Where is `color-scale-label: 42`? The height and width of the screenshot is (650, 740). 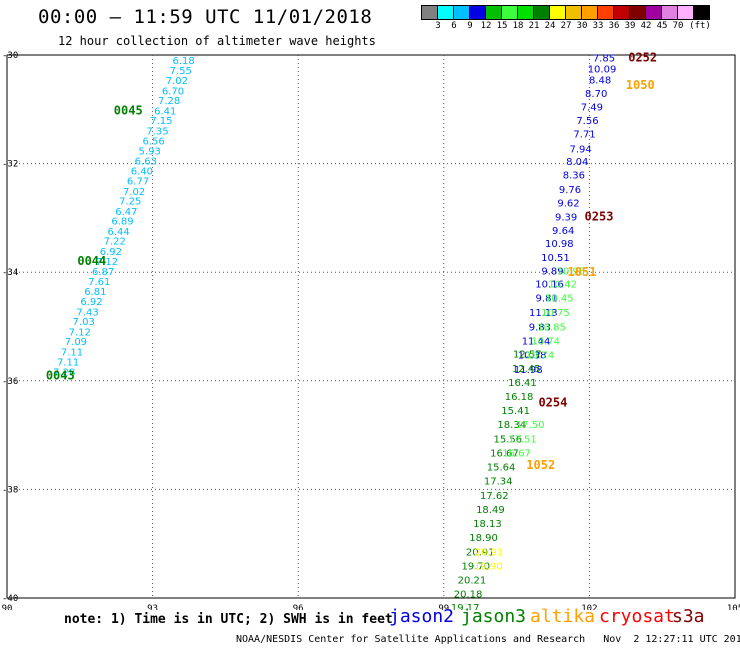 color-scale-label: 42 is located at coordinates (646, 26).